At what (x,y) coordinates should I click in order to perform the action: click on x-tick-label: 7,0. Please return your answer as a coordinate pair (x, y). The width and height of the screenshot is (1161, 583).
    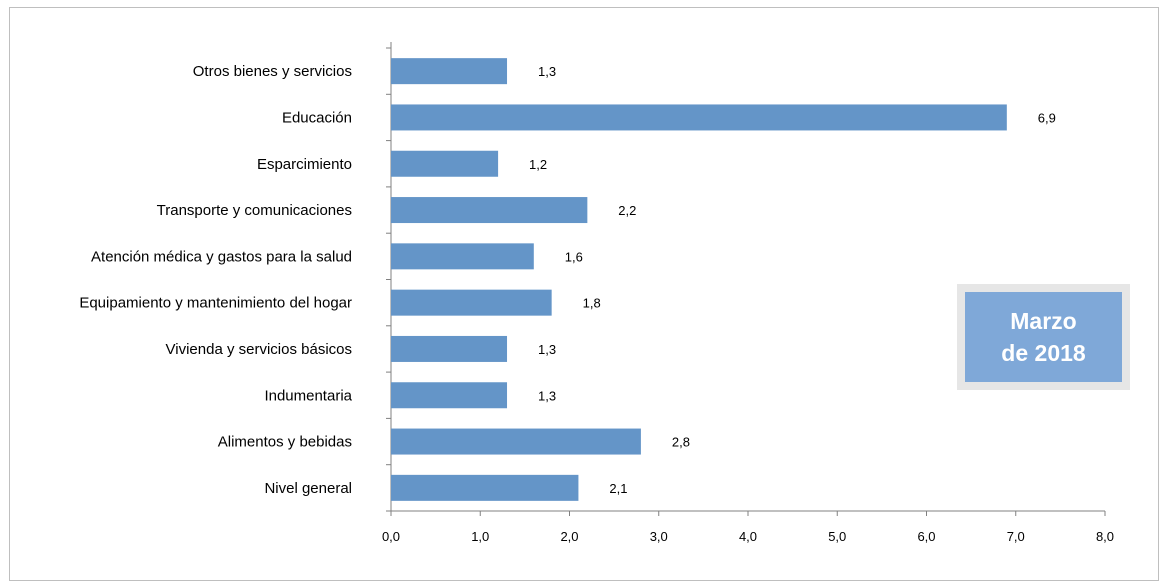
    Looking at the image, I should click on (1016, 536).